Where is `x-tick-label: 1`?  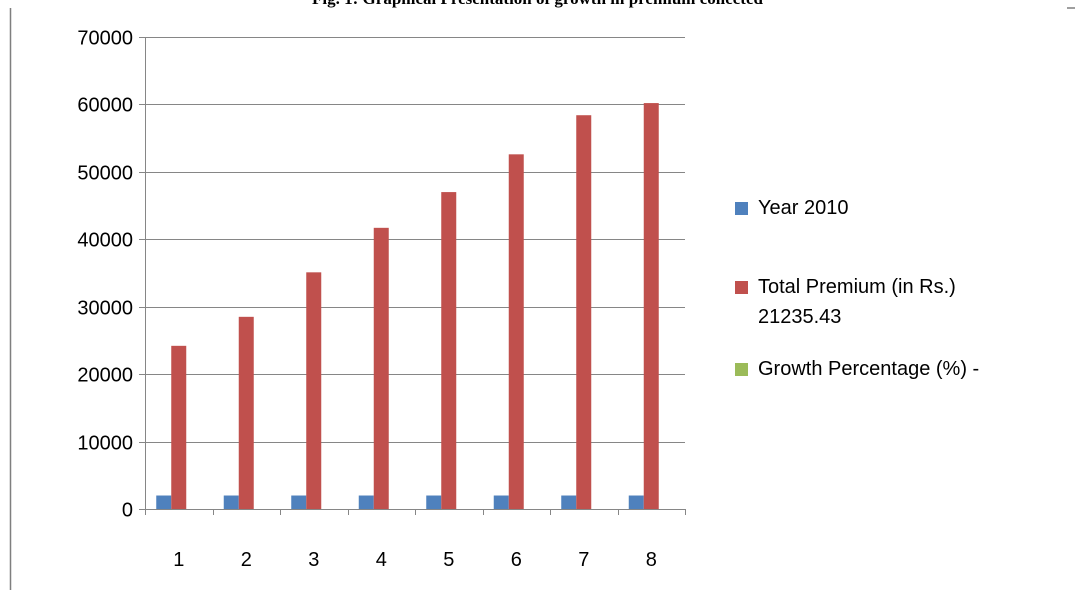
x-tick-label: 1 is located at coordinates (178, 560).